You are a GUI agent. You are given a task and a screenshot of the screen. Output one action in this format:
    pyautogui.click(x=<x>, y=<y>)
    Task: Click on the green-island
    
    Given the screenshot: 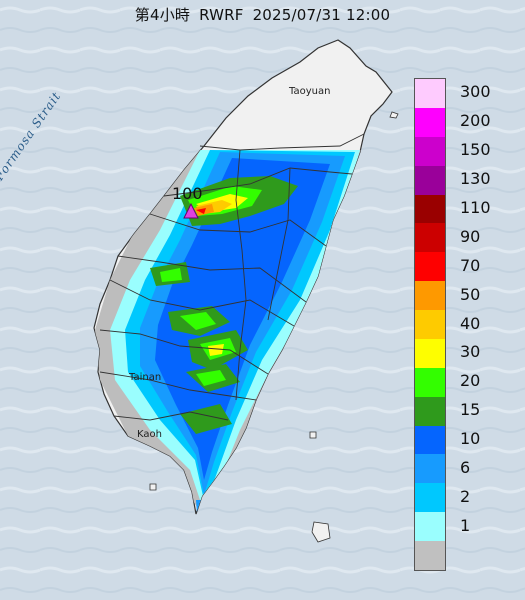 What is the action you would take?
    pyautogui.click(x=313, y=435)
    